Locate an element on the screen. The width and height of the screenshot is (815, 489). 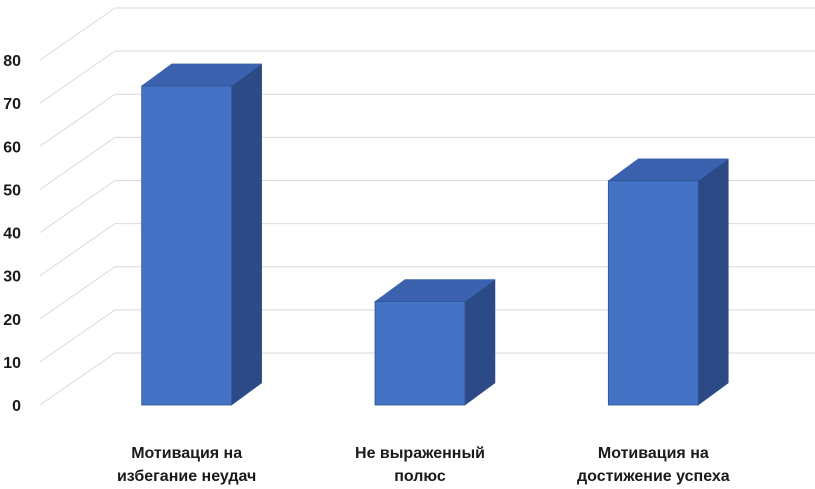
x-tick-label: Мотивация на достижение успеха is located at coordinates (653, 465).